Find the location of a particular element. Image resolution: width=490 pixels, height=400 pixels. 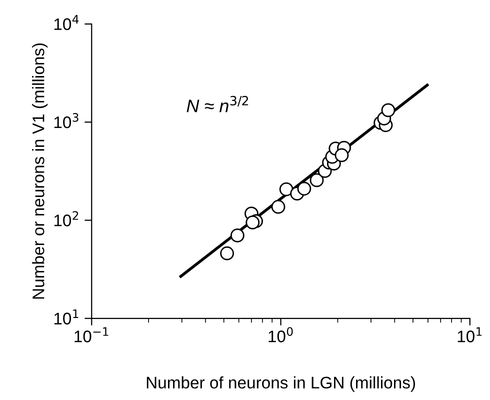

x-axis-title: Number of neurons in LGN (millions) is located at coordinates (280, 384).